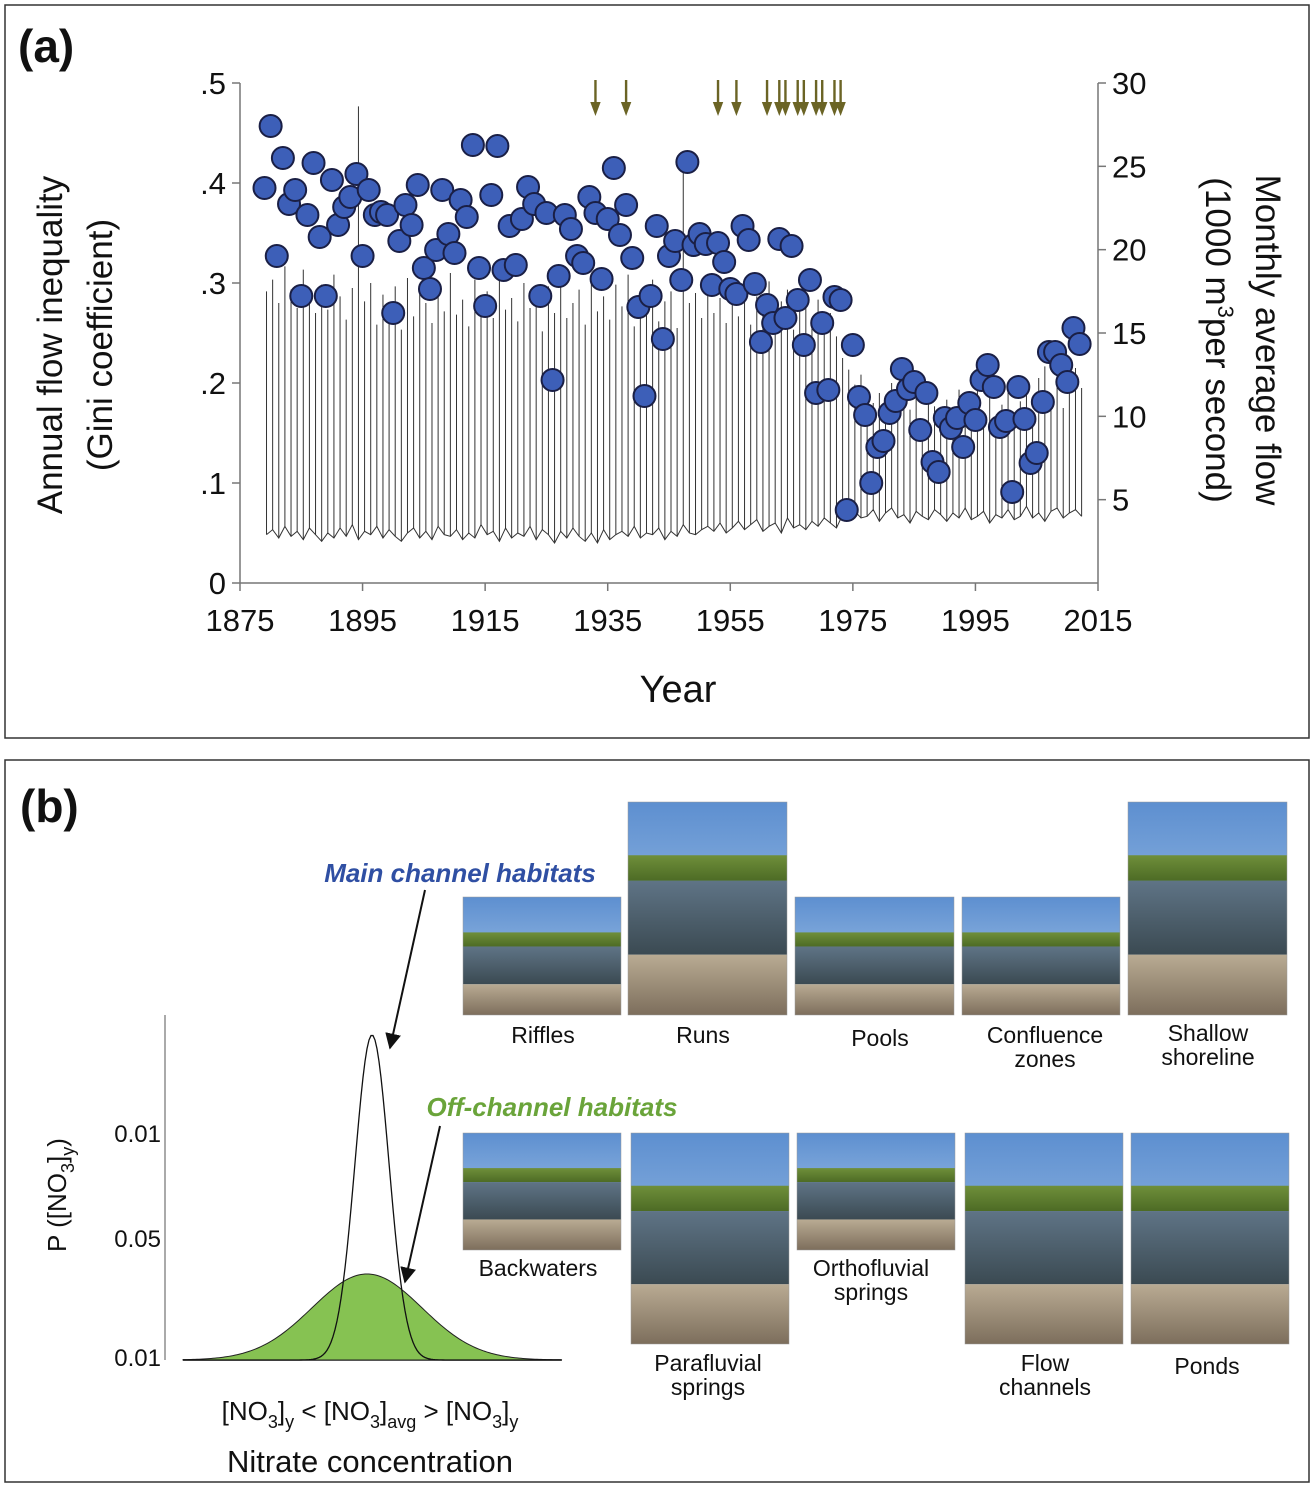  What do you see at coordinates (60, 1195) in the screenshot?
I see `y-axis-title: P ([NO3]y)` at bounding box center [60, 1195].